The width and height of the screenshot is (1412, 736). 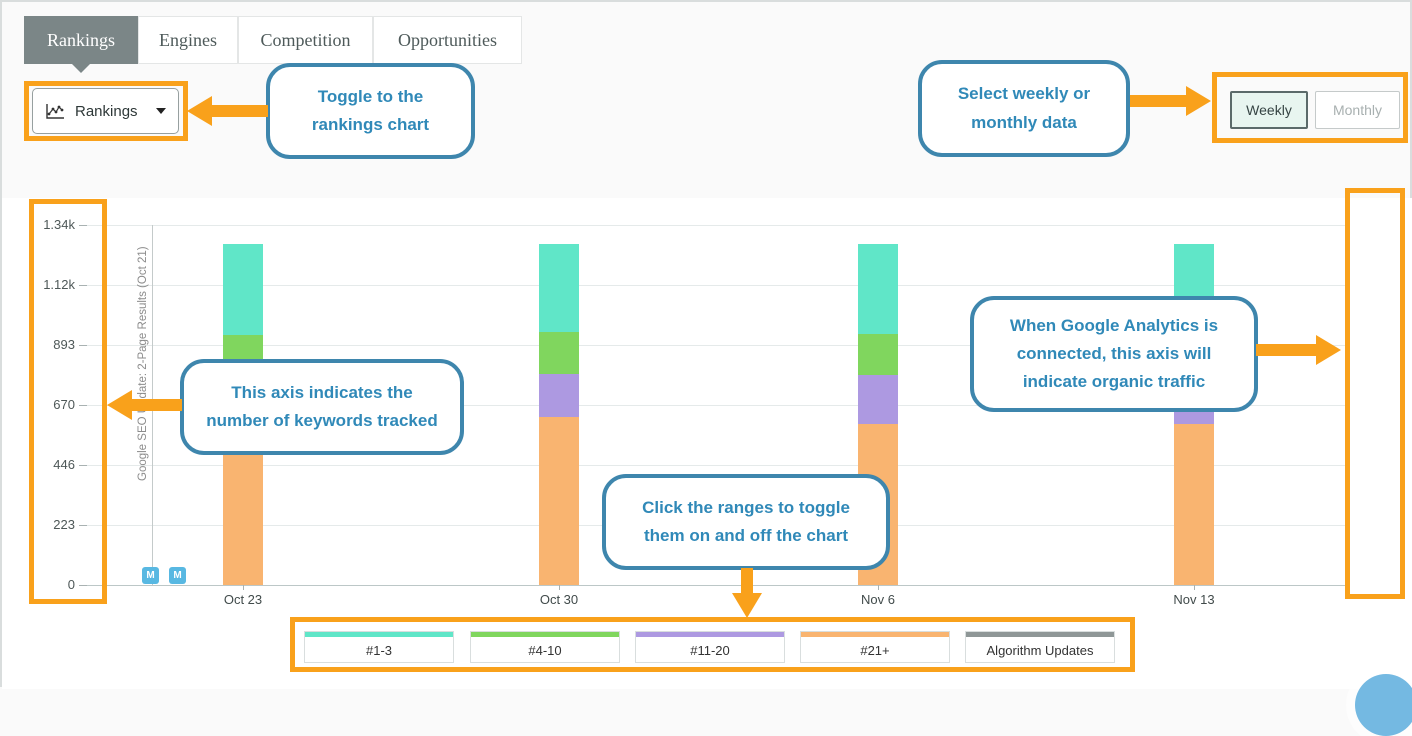 What do you see at coordinates (64, 404) in the screenshot?
I see `y-axis-label: 670` at bounding box center [64, 404].